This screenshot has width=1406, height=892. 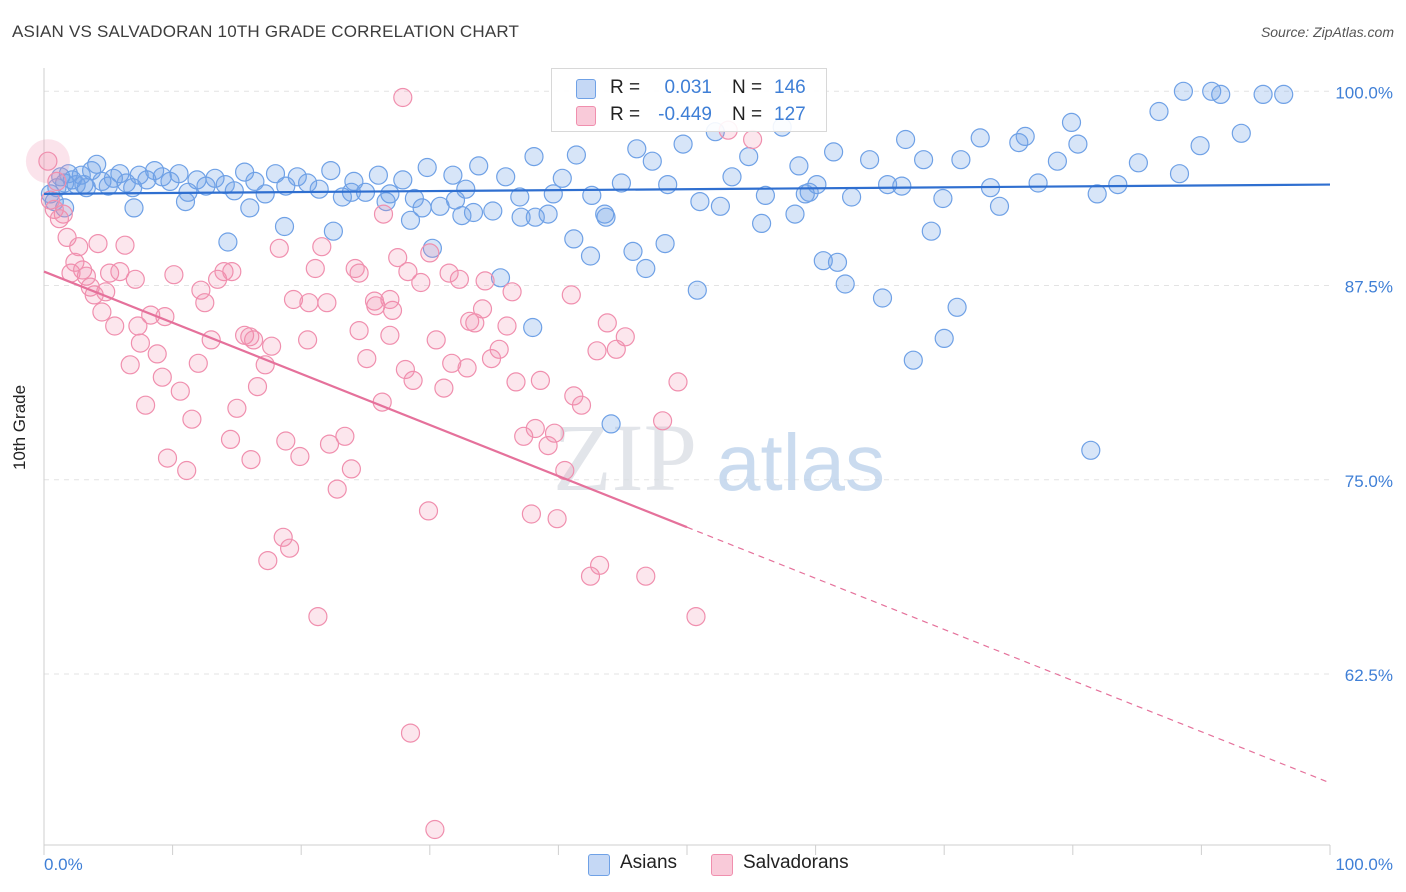 What do you see at coordinates (1008, 655) in the screenshot?
I see `salvadorans-trend-line-extension` at bounding box center [1008, 655].